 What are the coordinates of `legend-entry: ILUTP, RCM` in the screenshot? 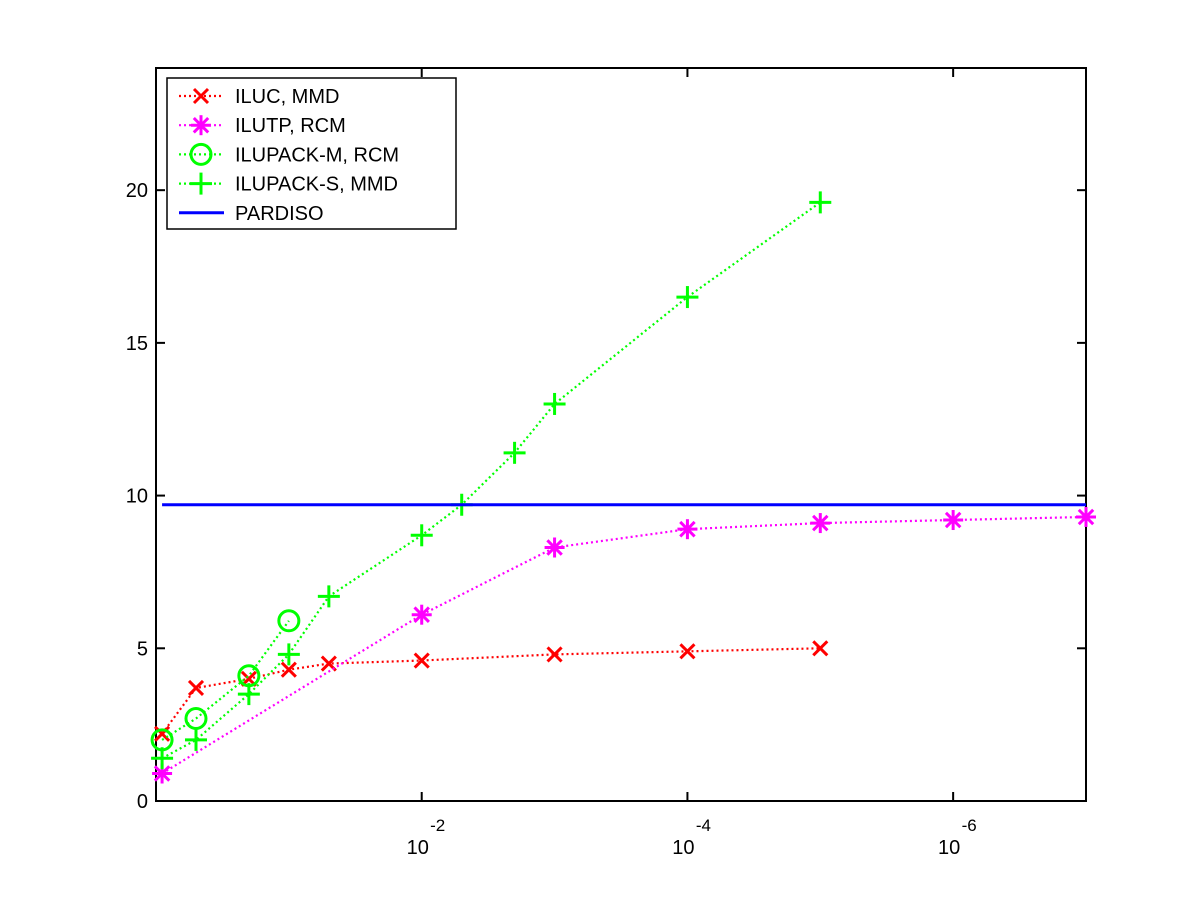 It's located at (262, 126).